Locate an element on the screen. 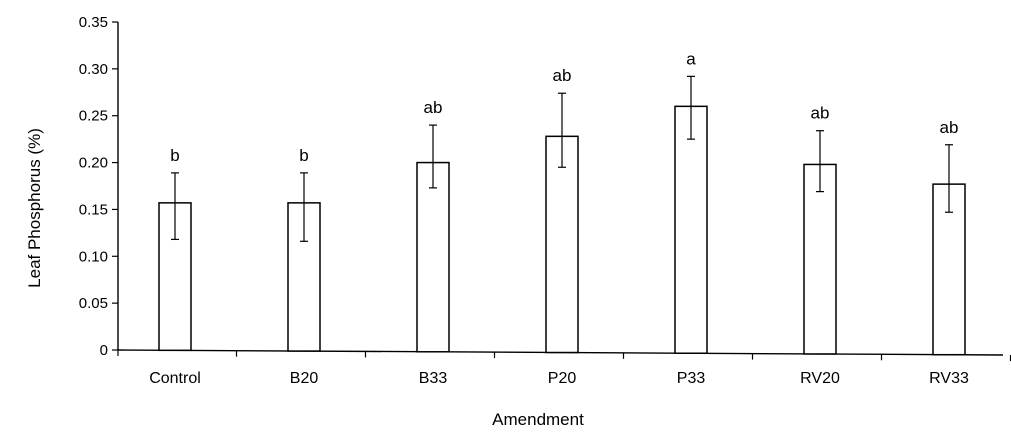  x-tick-label: B33 is located at coordinates (433, 378).